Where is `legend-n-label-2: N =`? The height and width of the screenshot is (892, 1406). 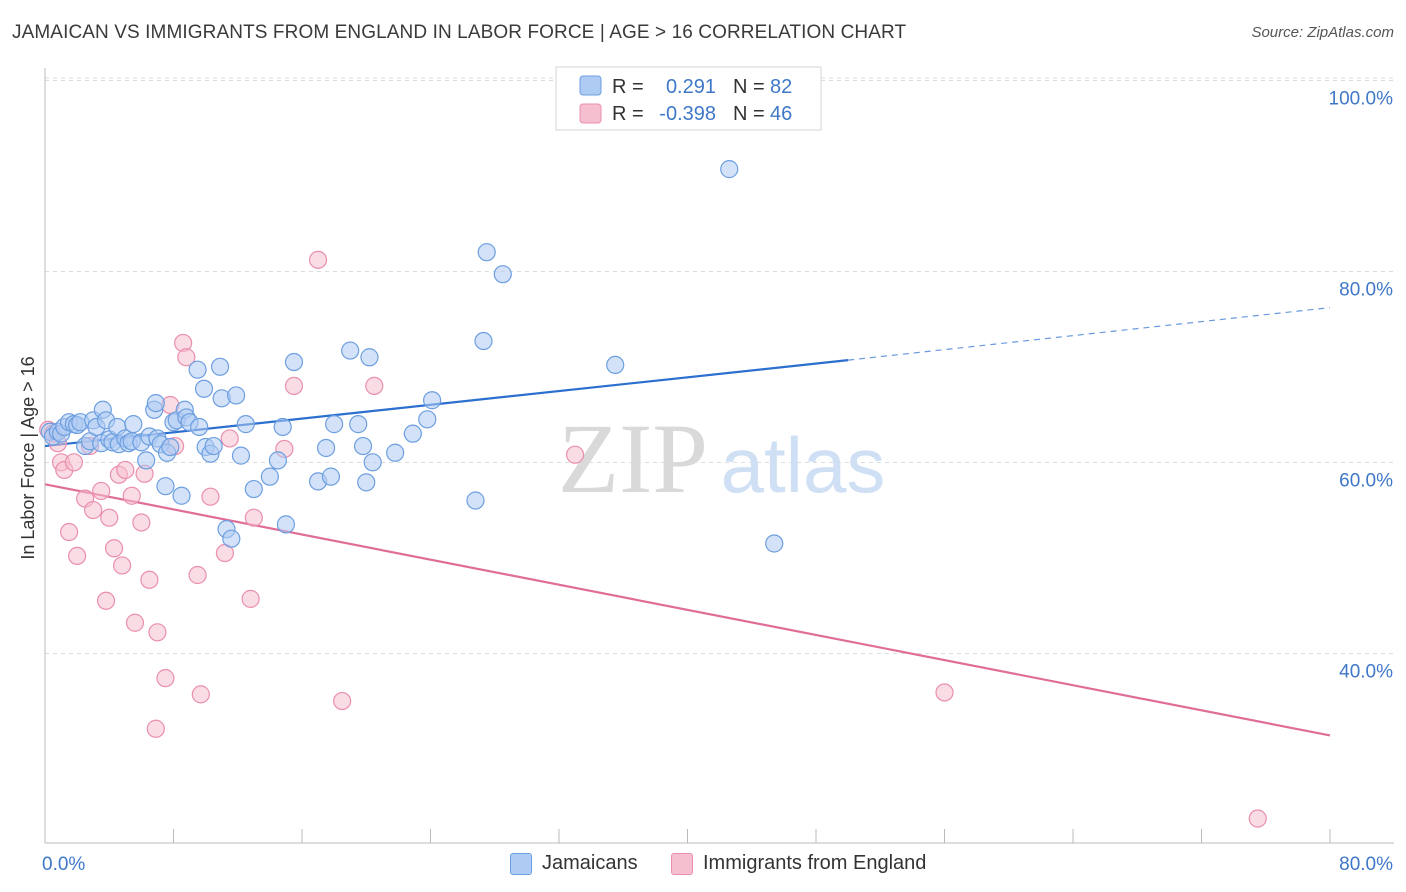
legend-n-label-2: N = is located at coordinates (749, 114).